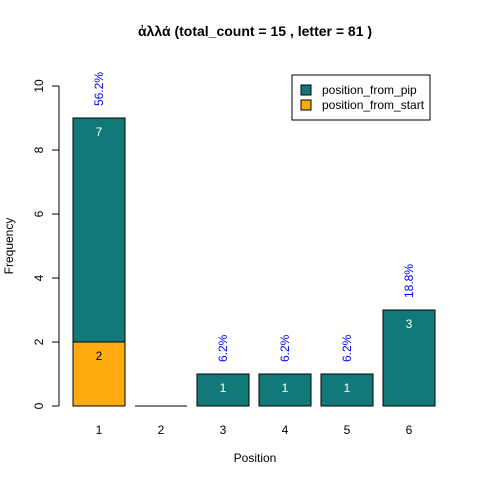 Image resolution: width=480 pixels, height=480 pixels. What do you see at coordinates (99, 356) in the screenshot?
I see `segment-value-label: 2` at bounding box center [99, 356].